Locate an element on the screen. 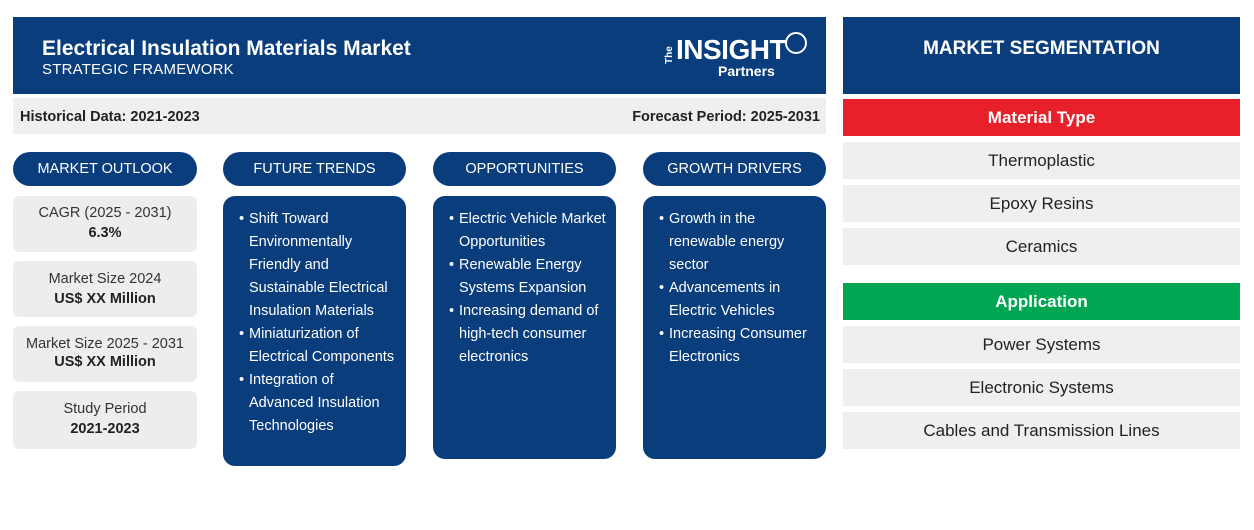 This screenshot has width=1254, height=530. market-size-forecast-stat: Market Size 2025 - 2031 US$ XX Million is located at coordinates (105, 354).